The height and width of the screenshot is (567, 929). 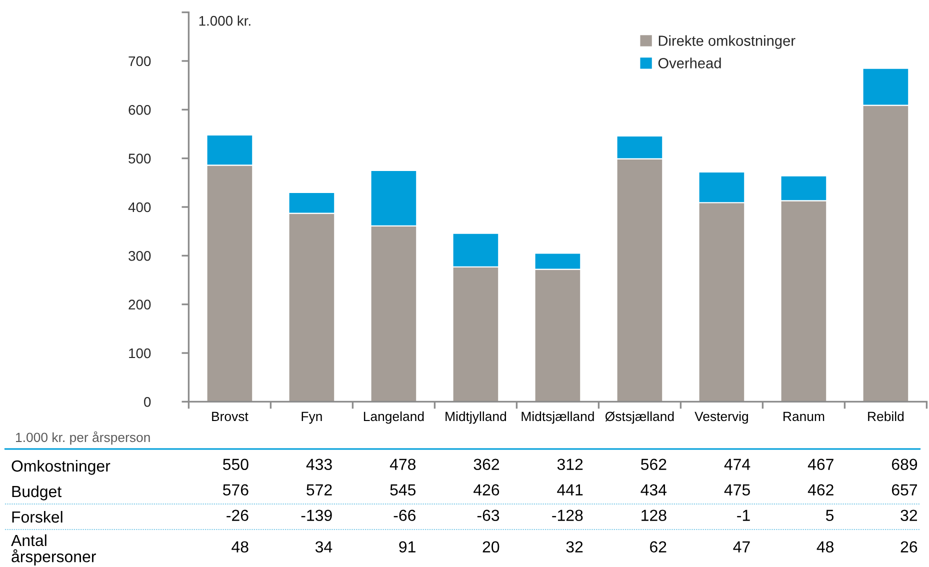 I want to click on data-label: 128, so click(x=654, y=516).